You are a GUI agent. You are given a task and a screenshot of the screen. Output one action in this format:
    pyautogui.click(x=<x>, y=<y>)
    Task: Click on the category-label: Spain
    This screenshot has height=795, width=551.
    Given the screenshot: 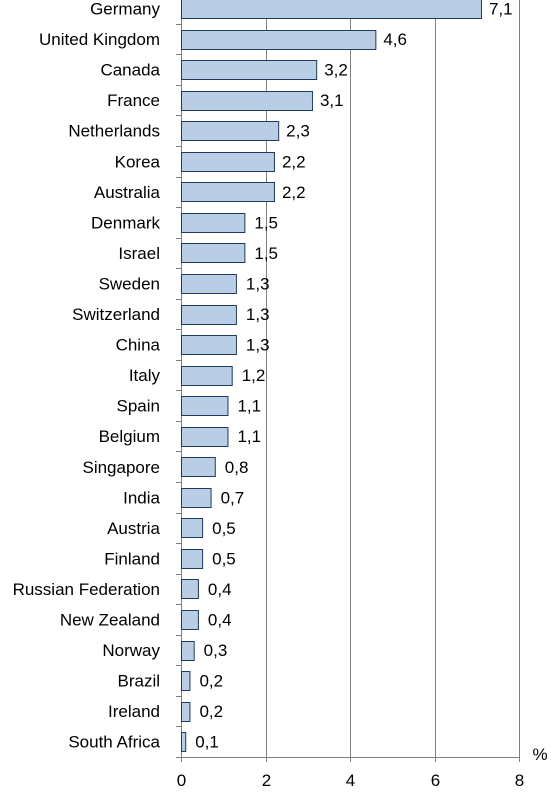 What is the action you would take?
    pyautogui.click(x=138, y=406)
    